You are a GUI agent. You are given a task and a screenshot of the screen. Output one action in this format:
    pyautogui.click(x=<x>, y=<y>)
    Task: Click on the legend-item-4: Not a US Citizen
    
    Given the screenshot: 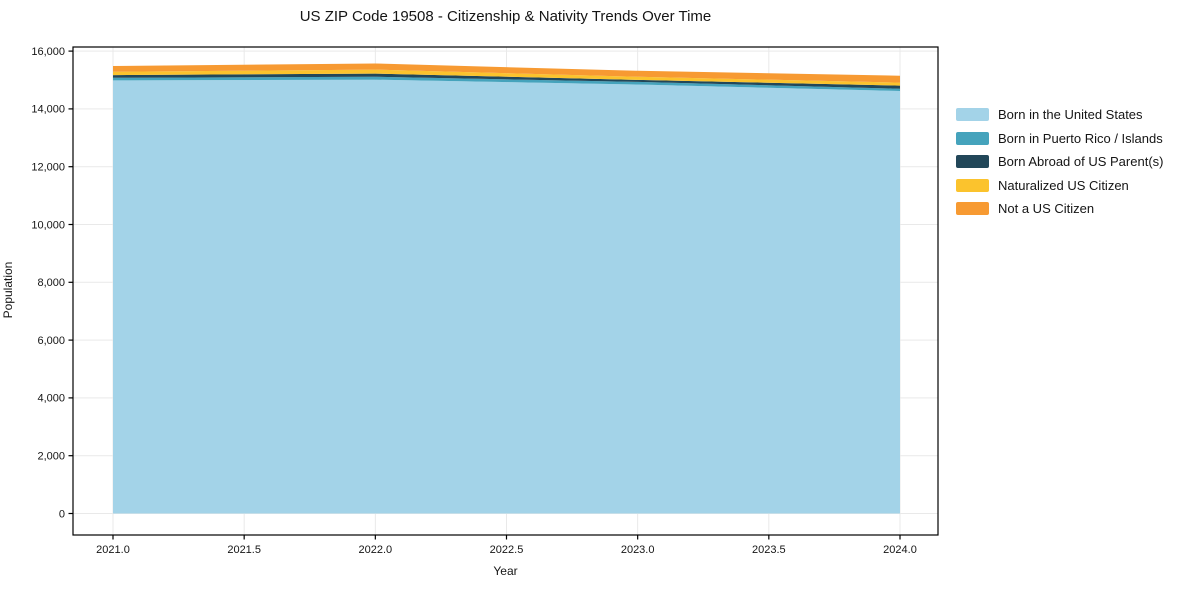 What is the action you would take?
    pyautogui.click(x=1059, y=208)
    